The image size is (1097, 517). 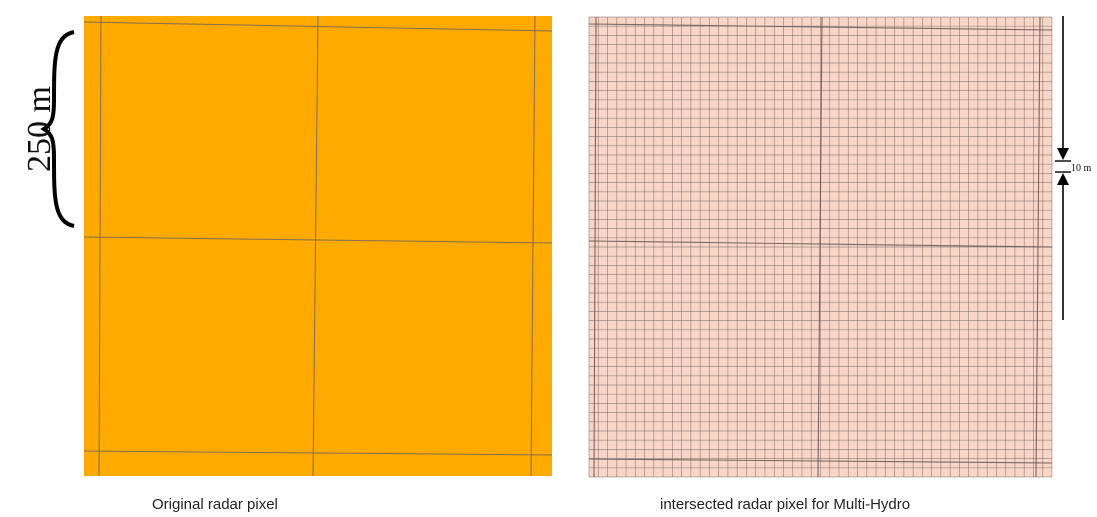 I want to click on fine-scale-indicator: 10 m, so click(x=1073, y=168).